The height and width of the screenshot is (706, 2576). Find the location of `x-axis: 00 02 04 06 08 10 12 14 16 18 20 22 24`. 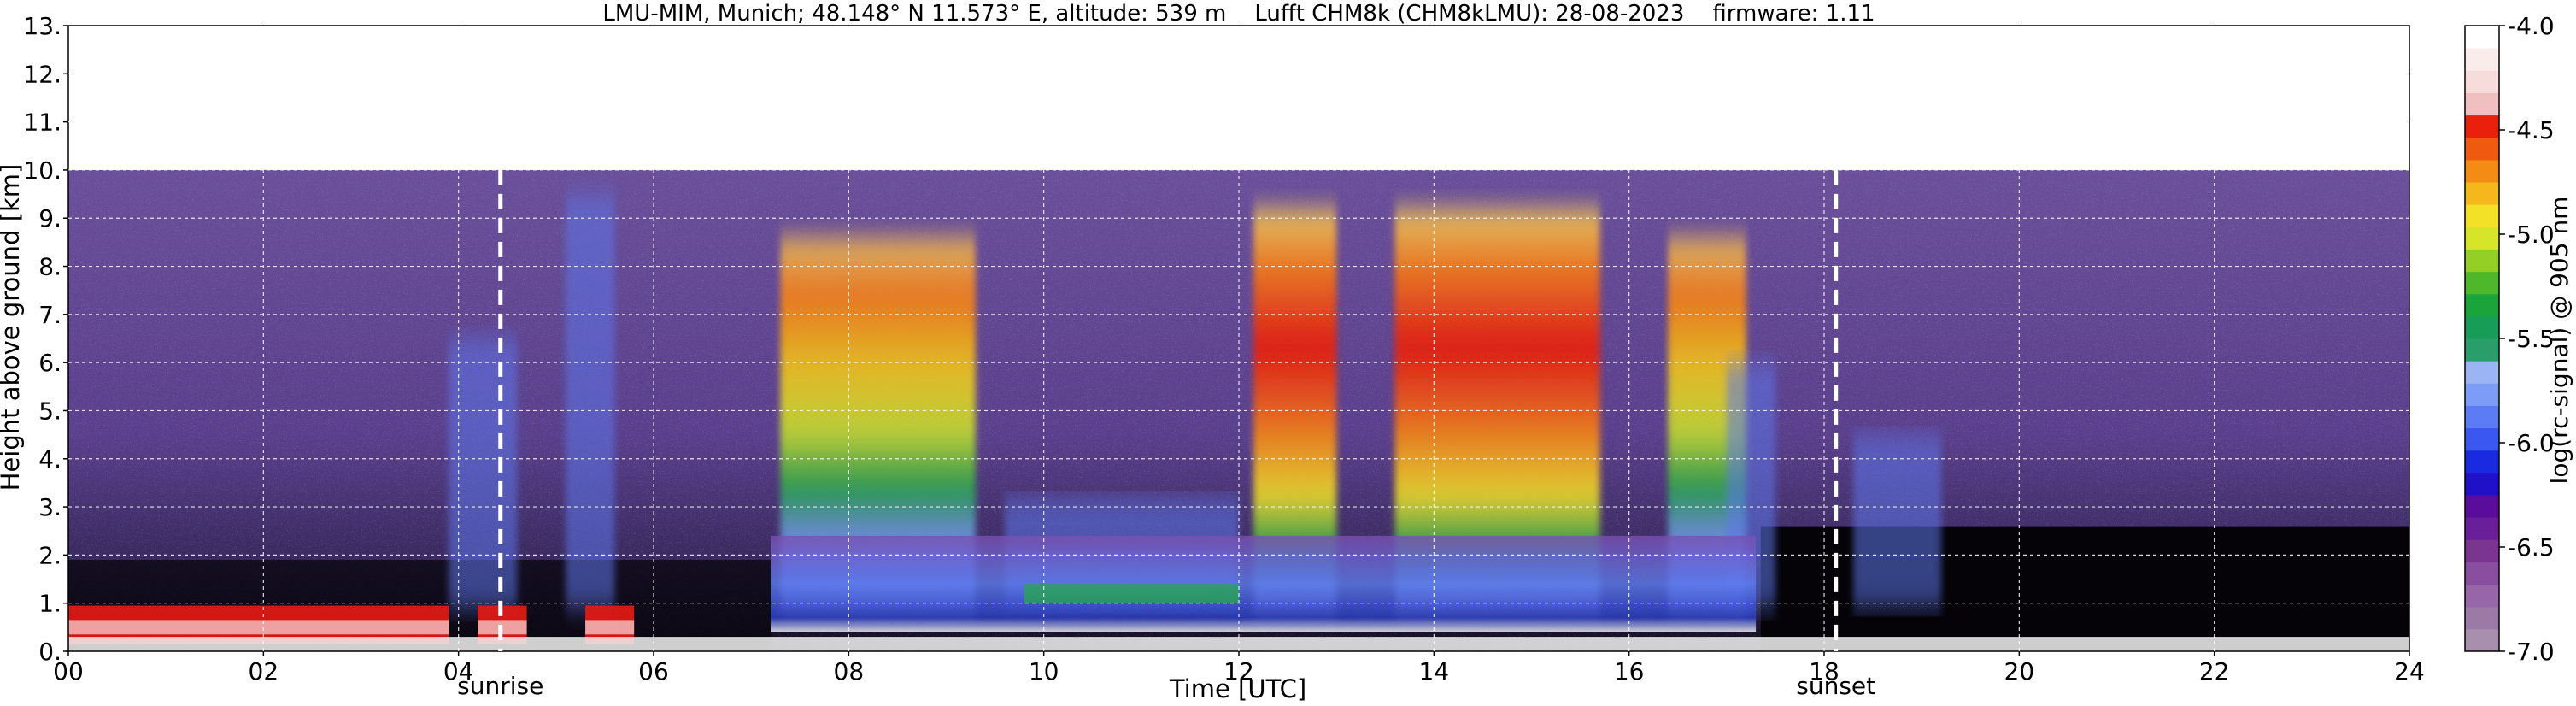

x-axis: 00 02 04 06 08 10 12 14 16 18 20 22 24 is located at coordinates (1239, 668).